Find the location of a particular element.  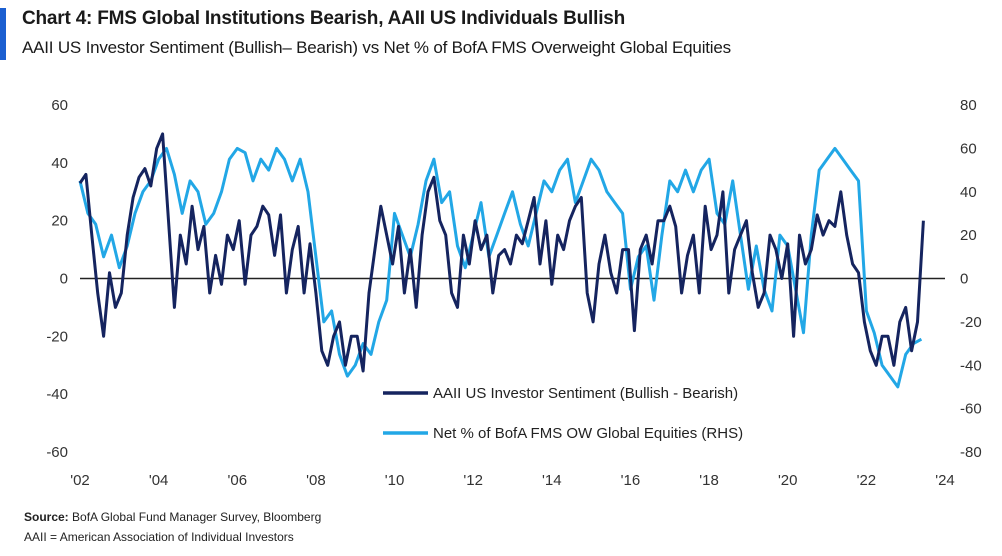

x-tick-label: '24 is located at coordinates (945, 480).